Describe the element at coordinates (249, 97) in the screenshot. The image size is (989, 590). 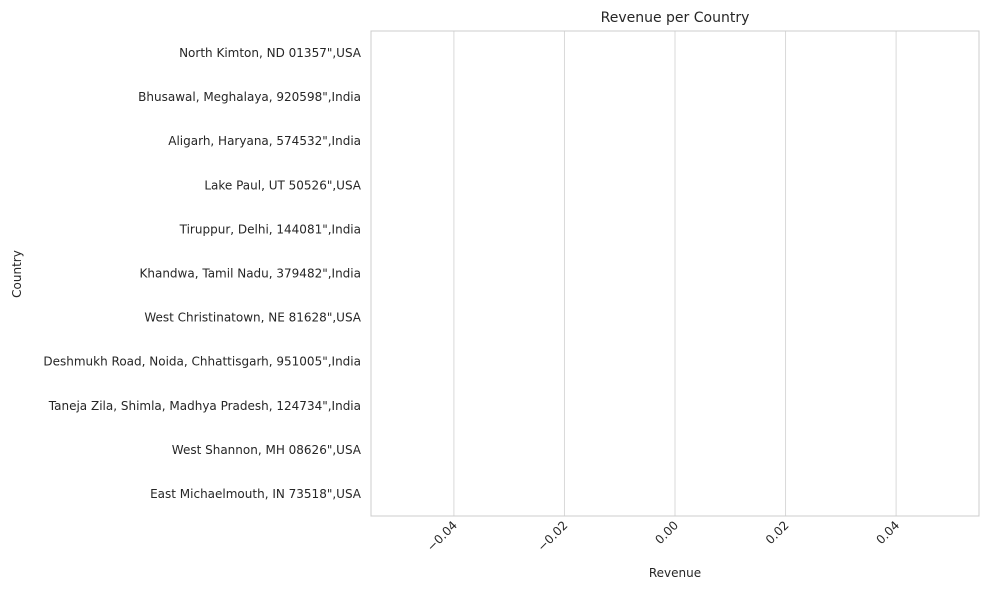
I see `y-tick-label: Bhusawal, Meghalaya, 920598",India` at that location.